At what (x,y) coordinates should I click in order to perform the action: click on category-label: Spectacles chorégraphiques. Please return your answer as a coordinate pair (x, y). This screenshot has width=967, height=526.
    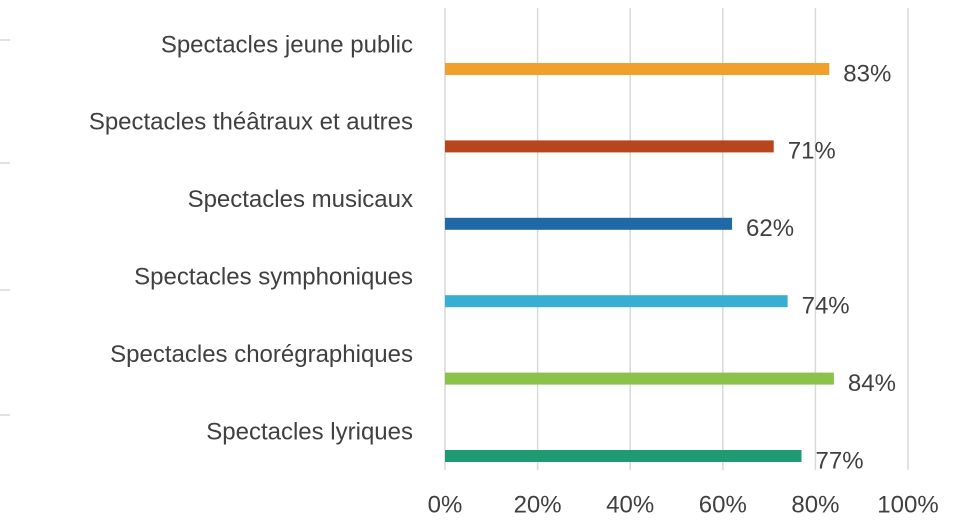
    Looking at the image, I should click on (261, 354).